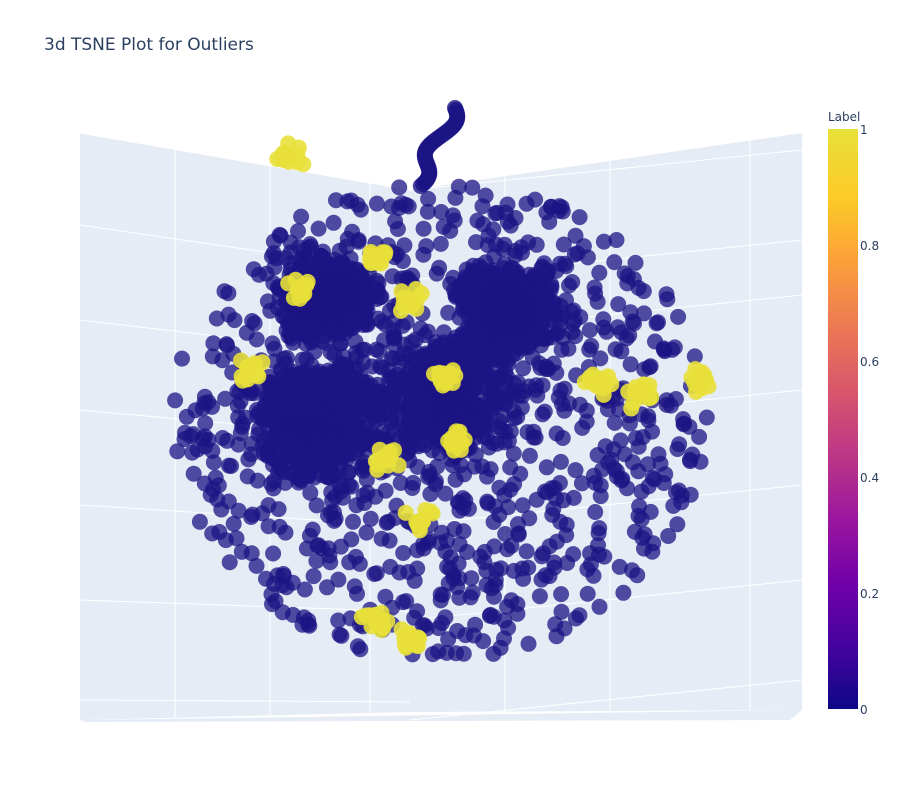  I want to click on colorbar-tick-3: 0.6, so click(870, 362).